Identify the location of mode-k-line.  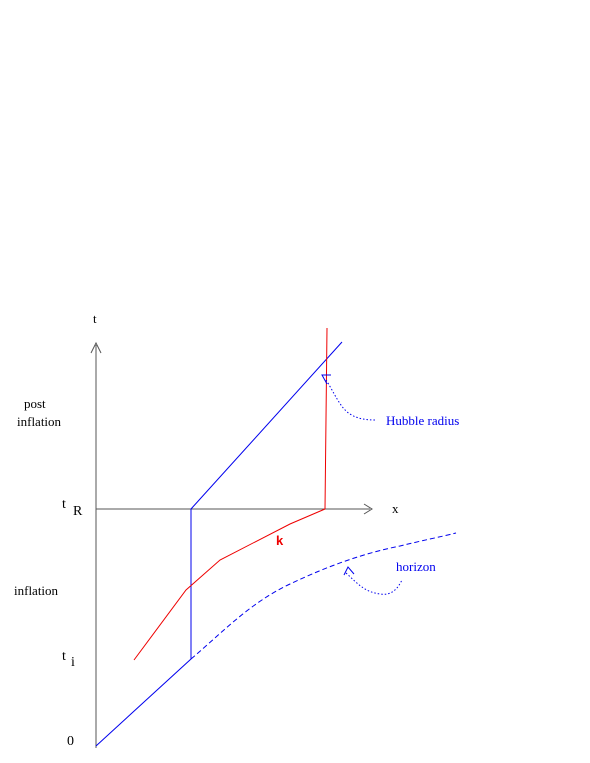
(230, 494).